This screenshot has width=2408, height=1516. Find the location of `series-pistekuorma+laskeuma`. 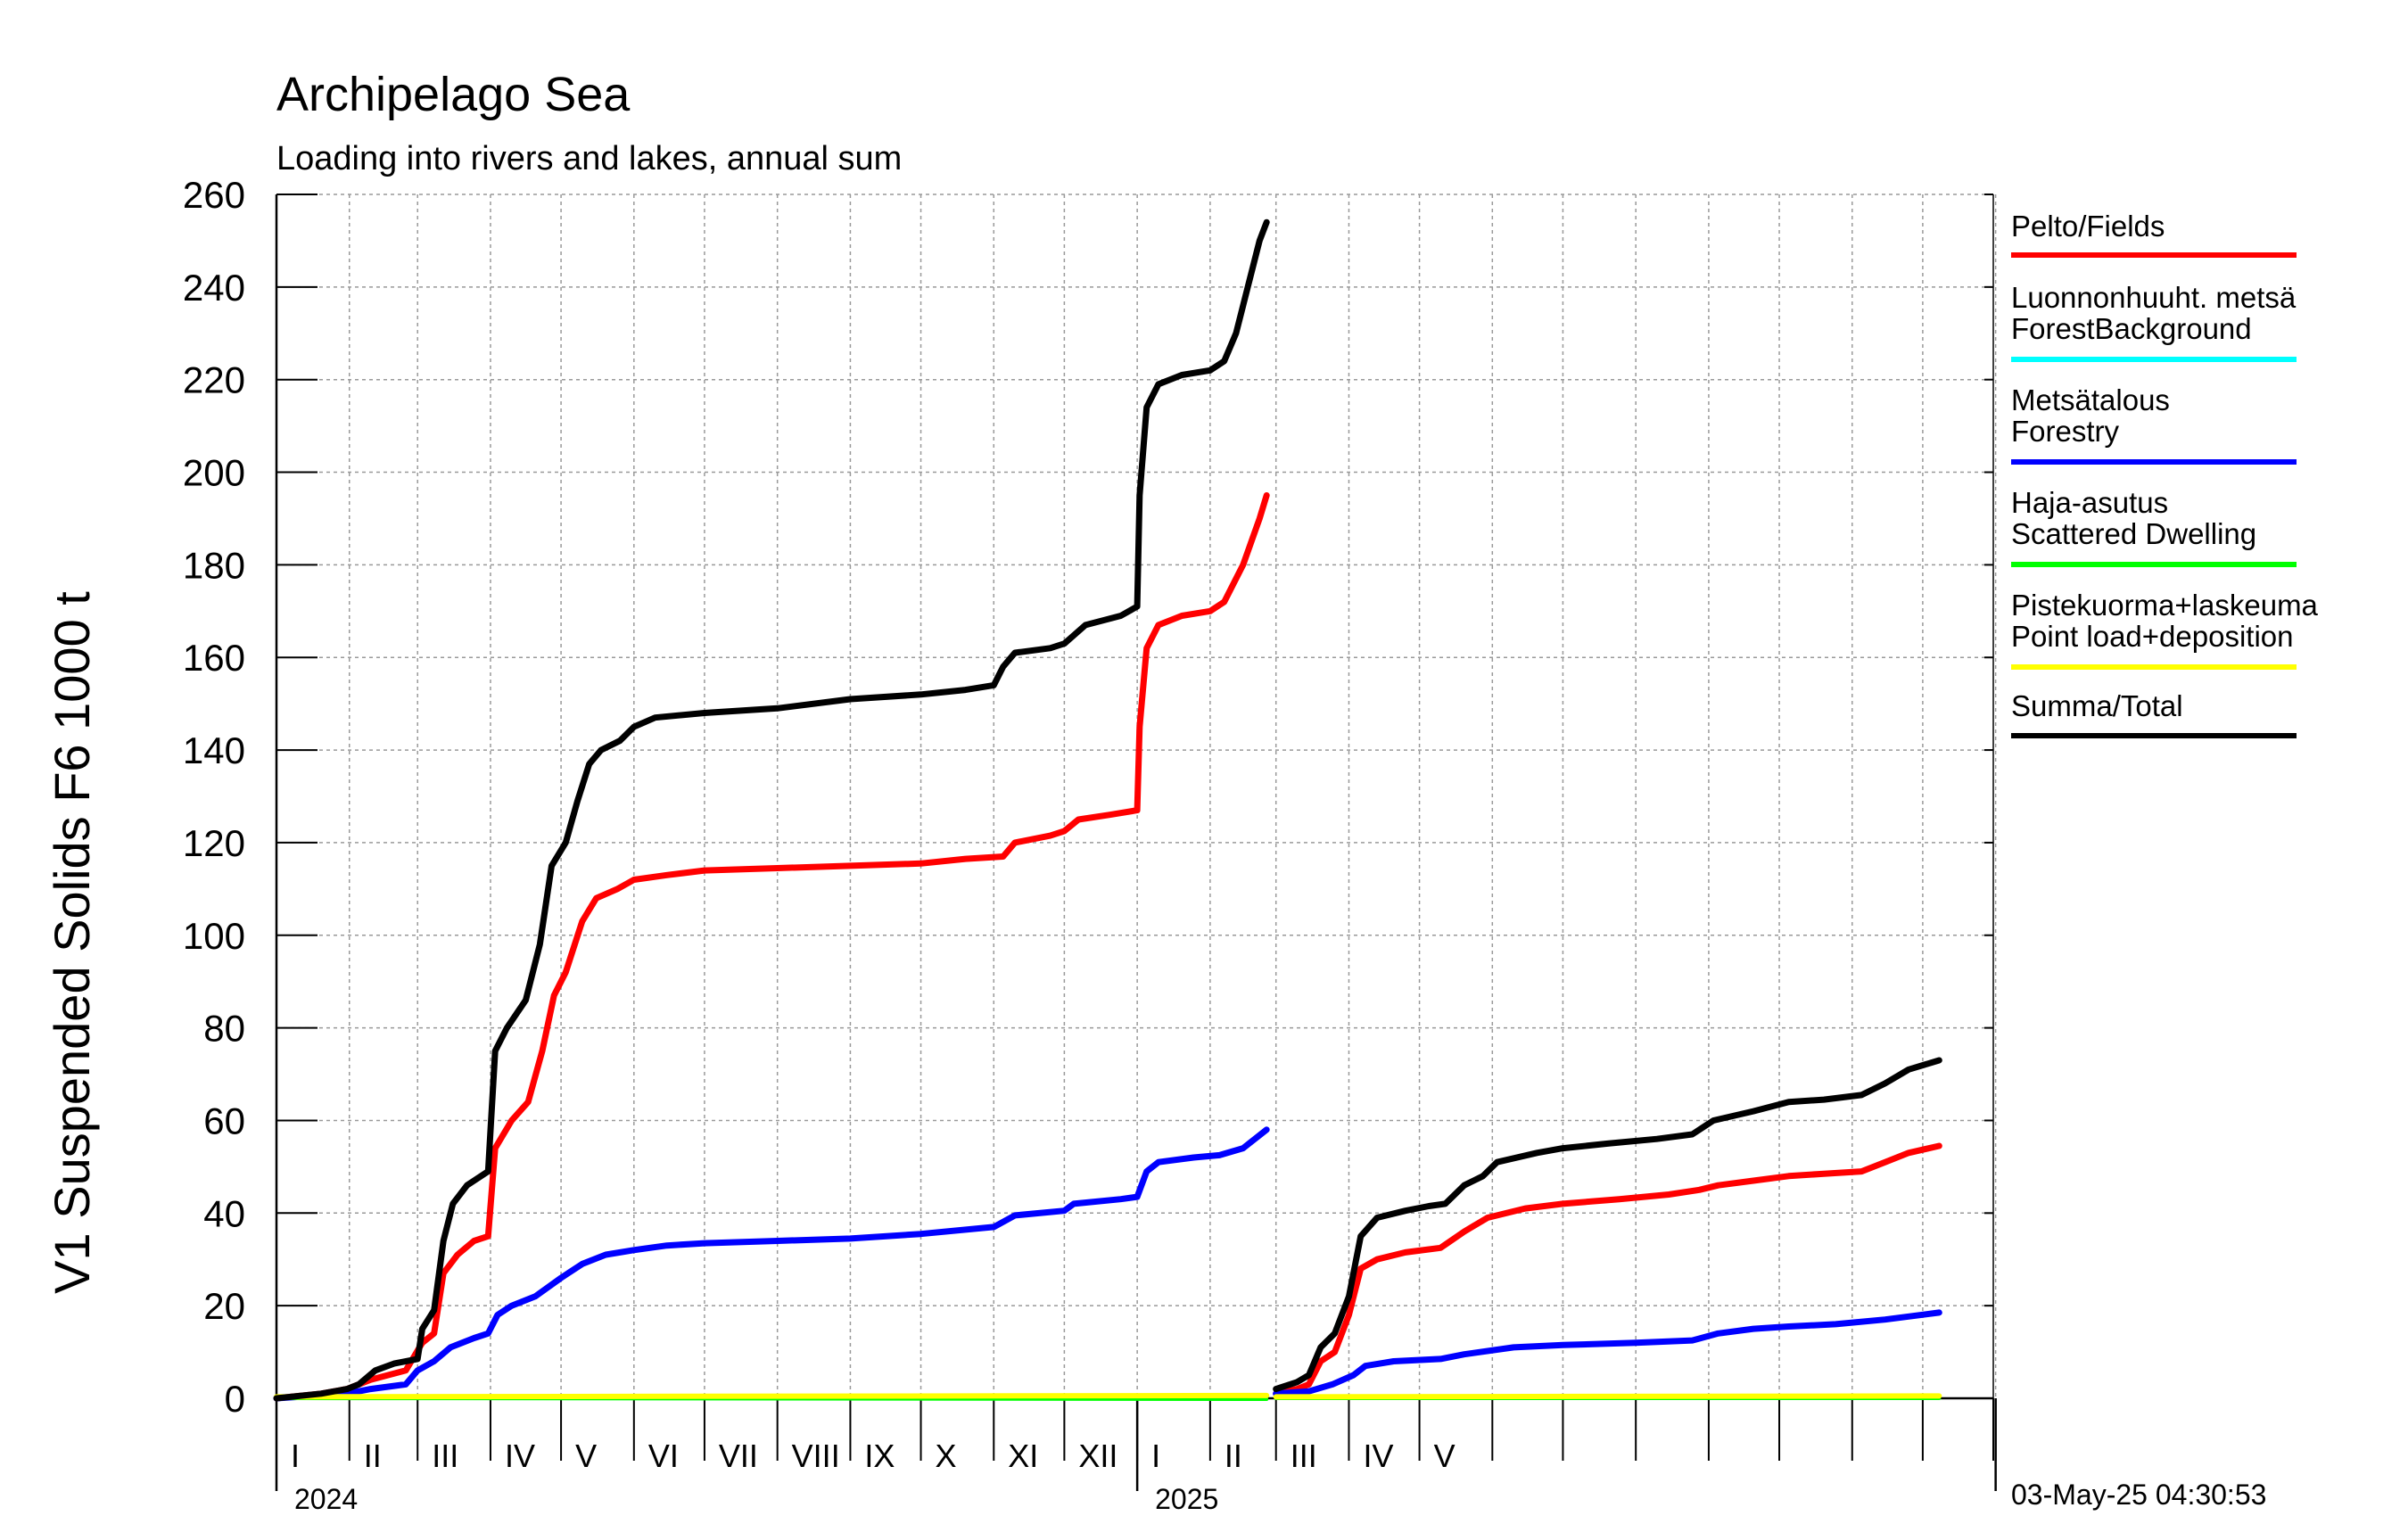

series-pistekuorma+laskeuma is located at coordinates (1108, 1396).